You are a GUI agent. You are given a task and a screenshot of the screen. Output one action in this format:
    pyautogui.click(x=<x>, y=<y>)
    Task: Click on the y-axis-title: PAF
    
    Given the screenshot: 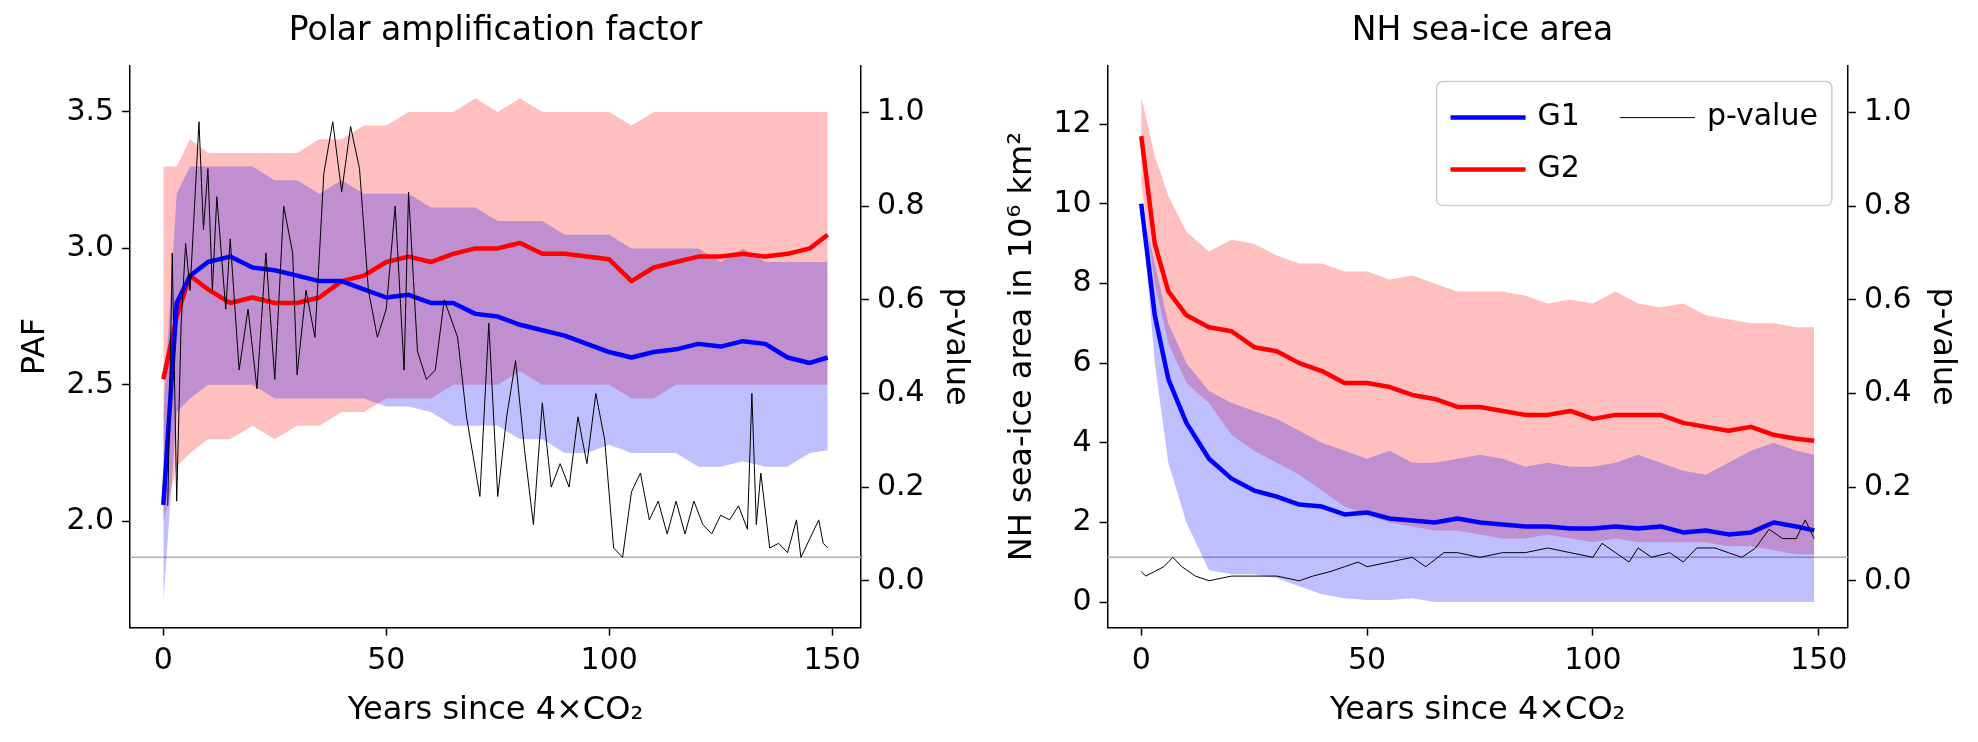 What is the action you would take?
    pyautogui.click(x=32, y=346)
    